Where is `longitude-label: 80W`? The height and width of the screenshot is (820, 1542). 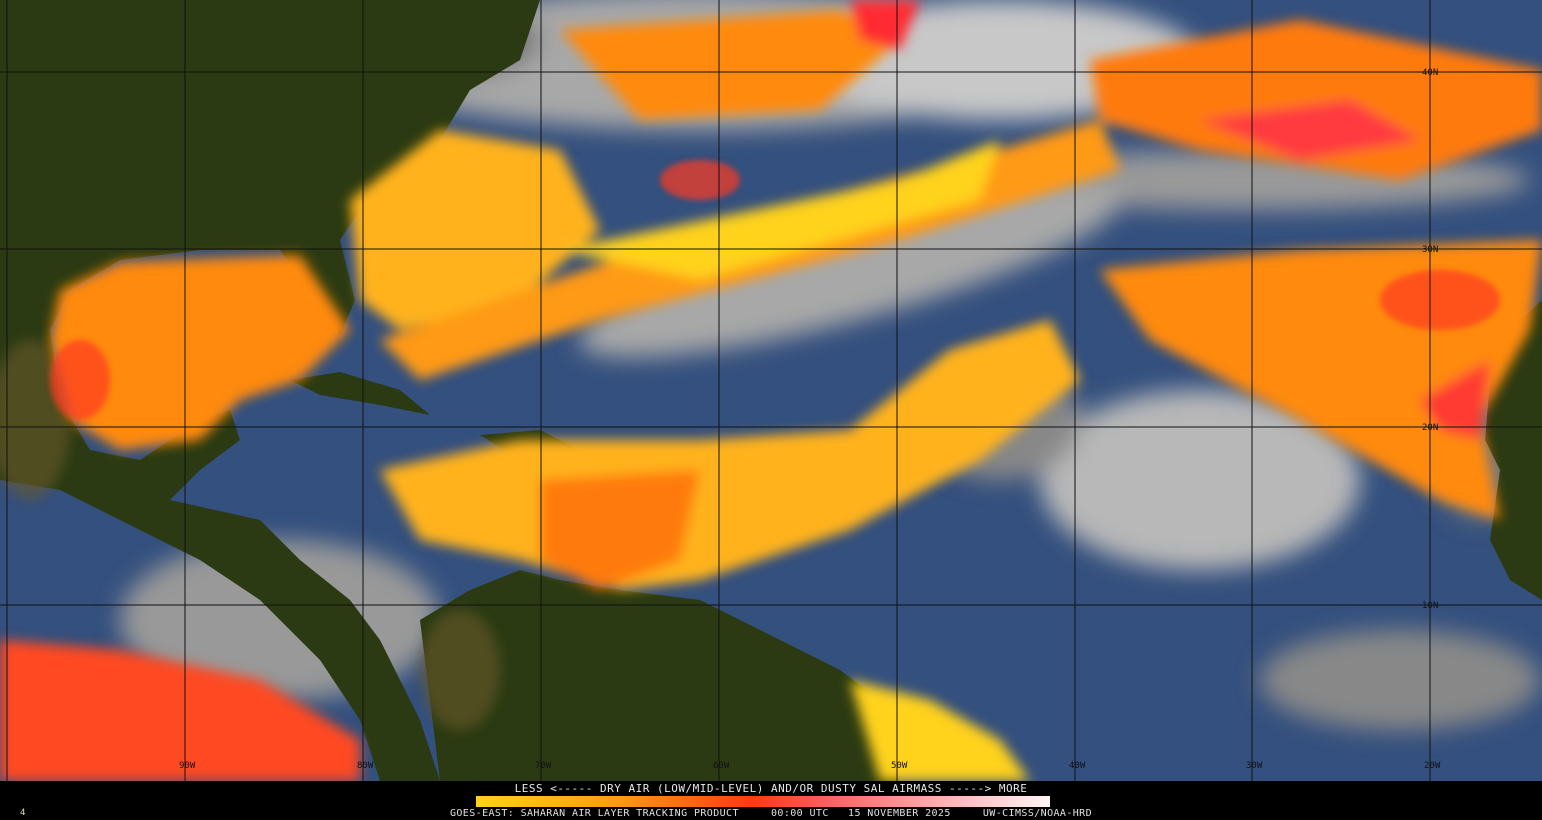
longitude-label: 80W is located at coordinates (365, 766).